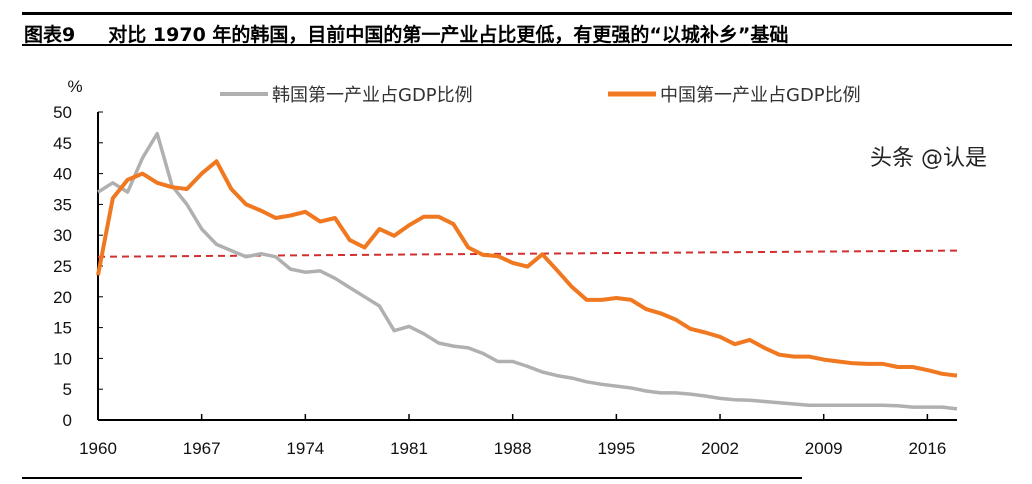  What do you see at coordinates (62, 297) in the screenshot?
I see `y-tick-label: 20` at bounding box center [62, 297].